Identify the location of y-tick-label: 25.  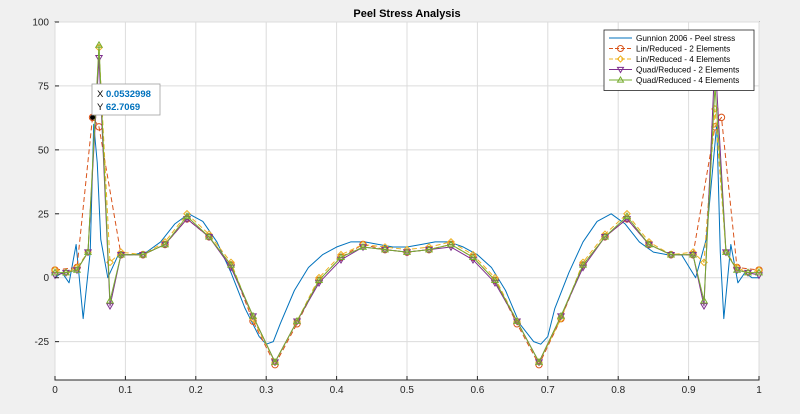
(44, 214).